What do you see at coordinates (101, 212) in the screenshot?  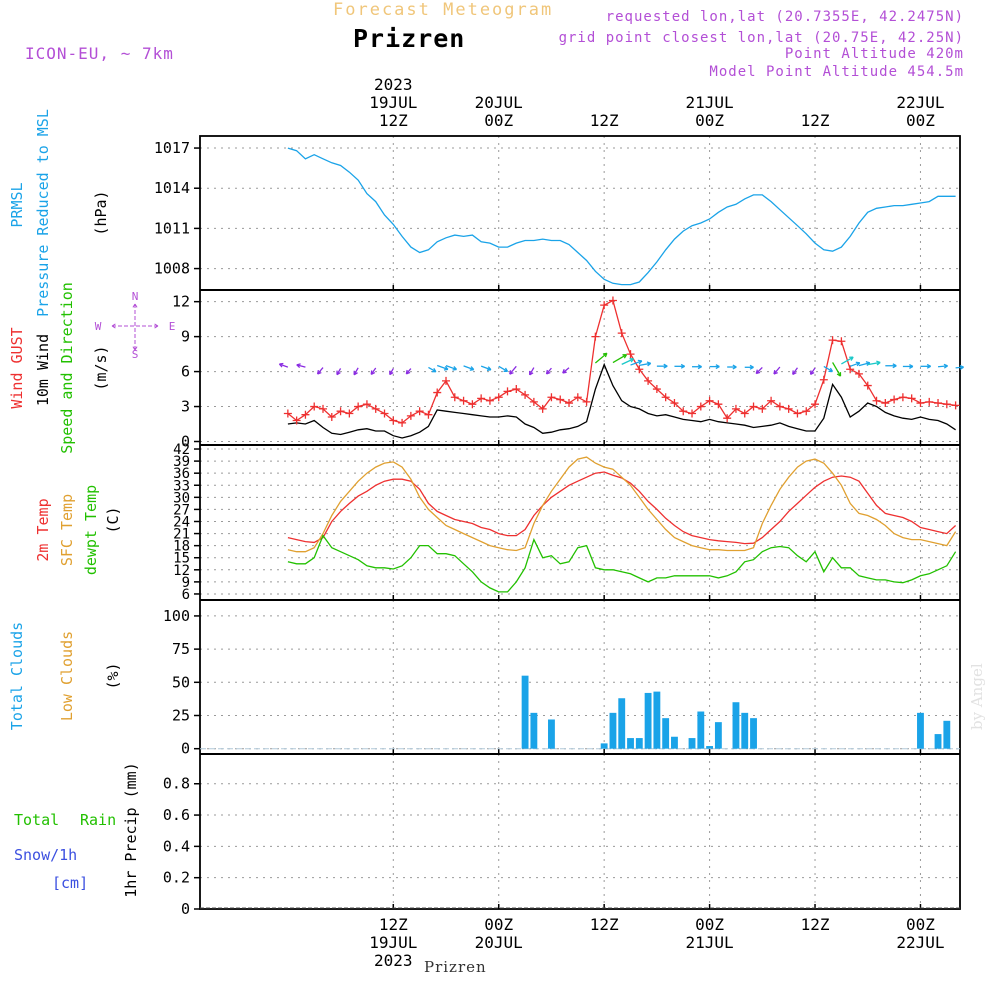 I see `pressure-label-unit: (hPa)` at bounding box center [101, 212].